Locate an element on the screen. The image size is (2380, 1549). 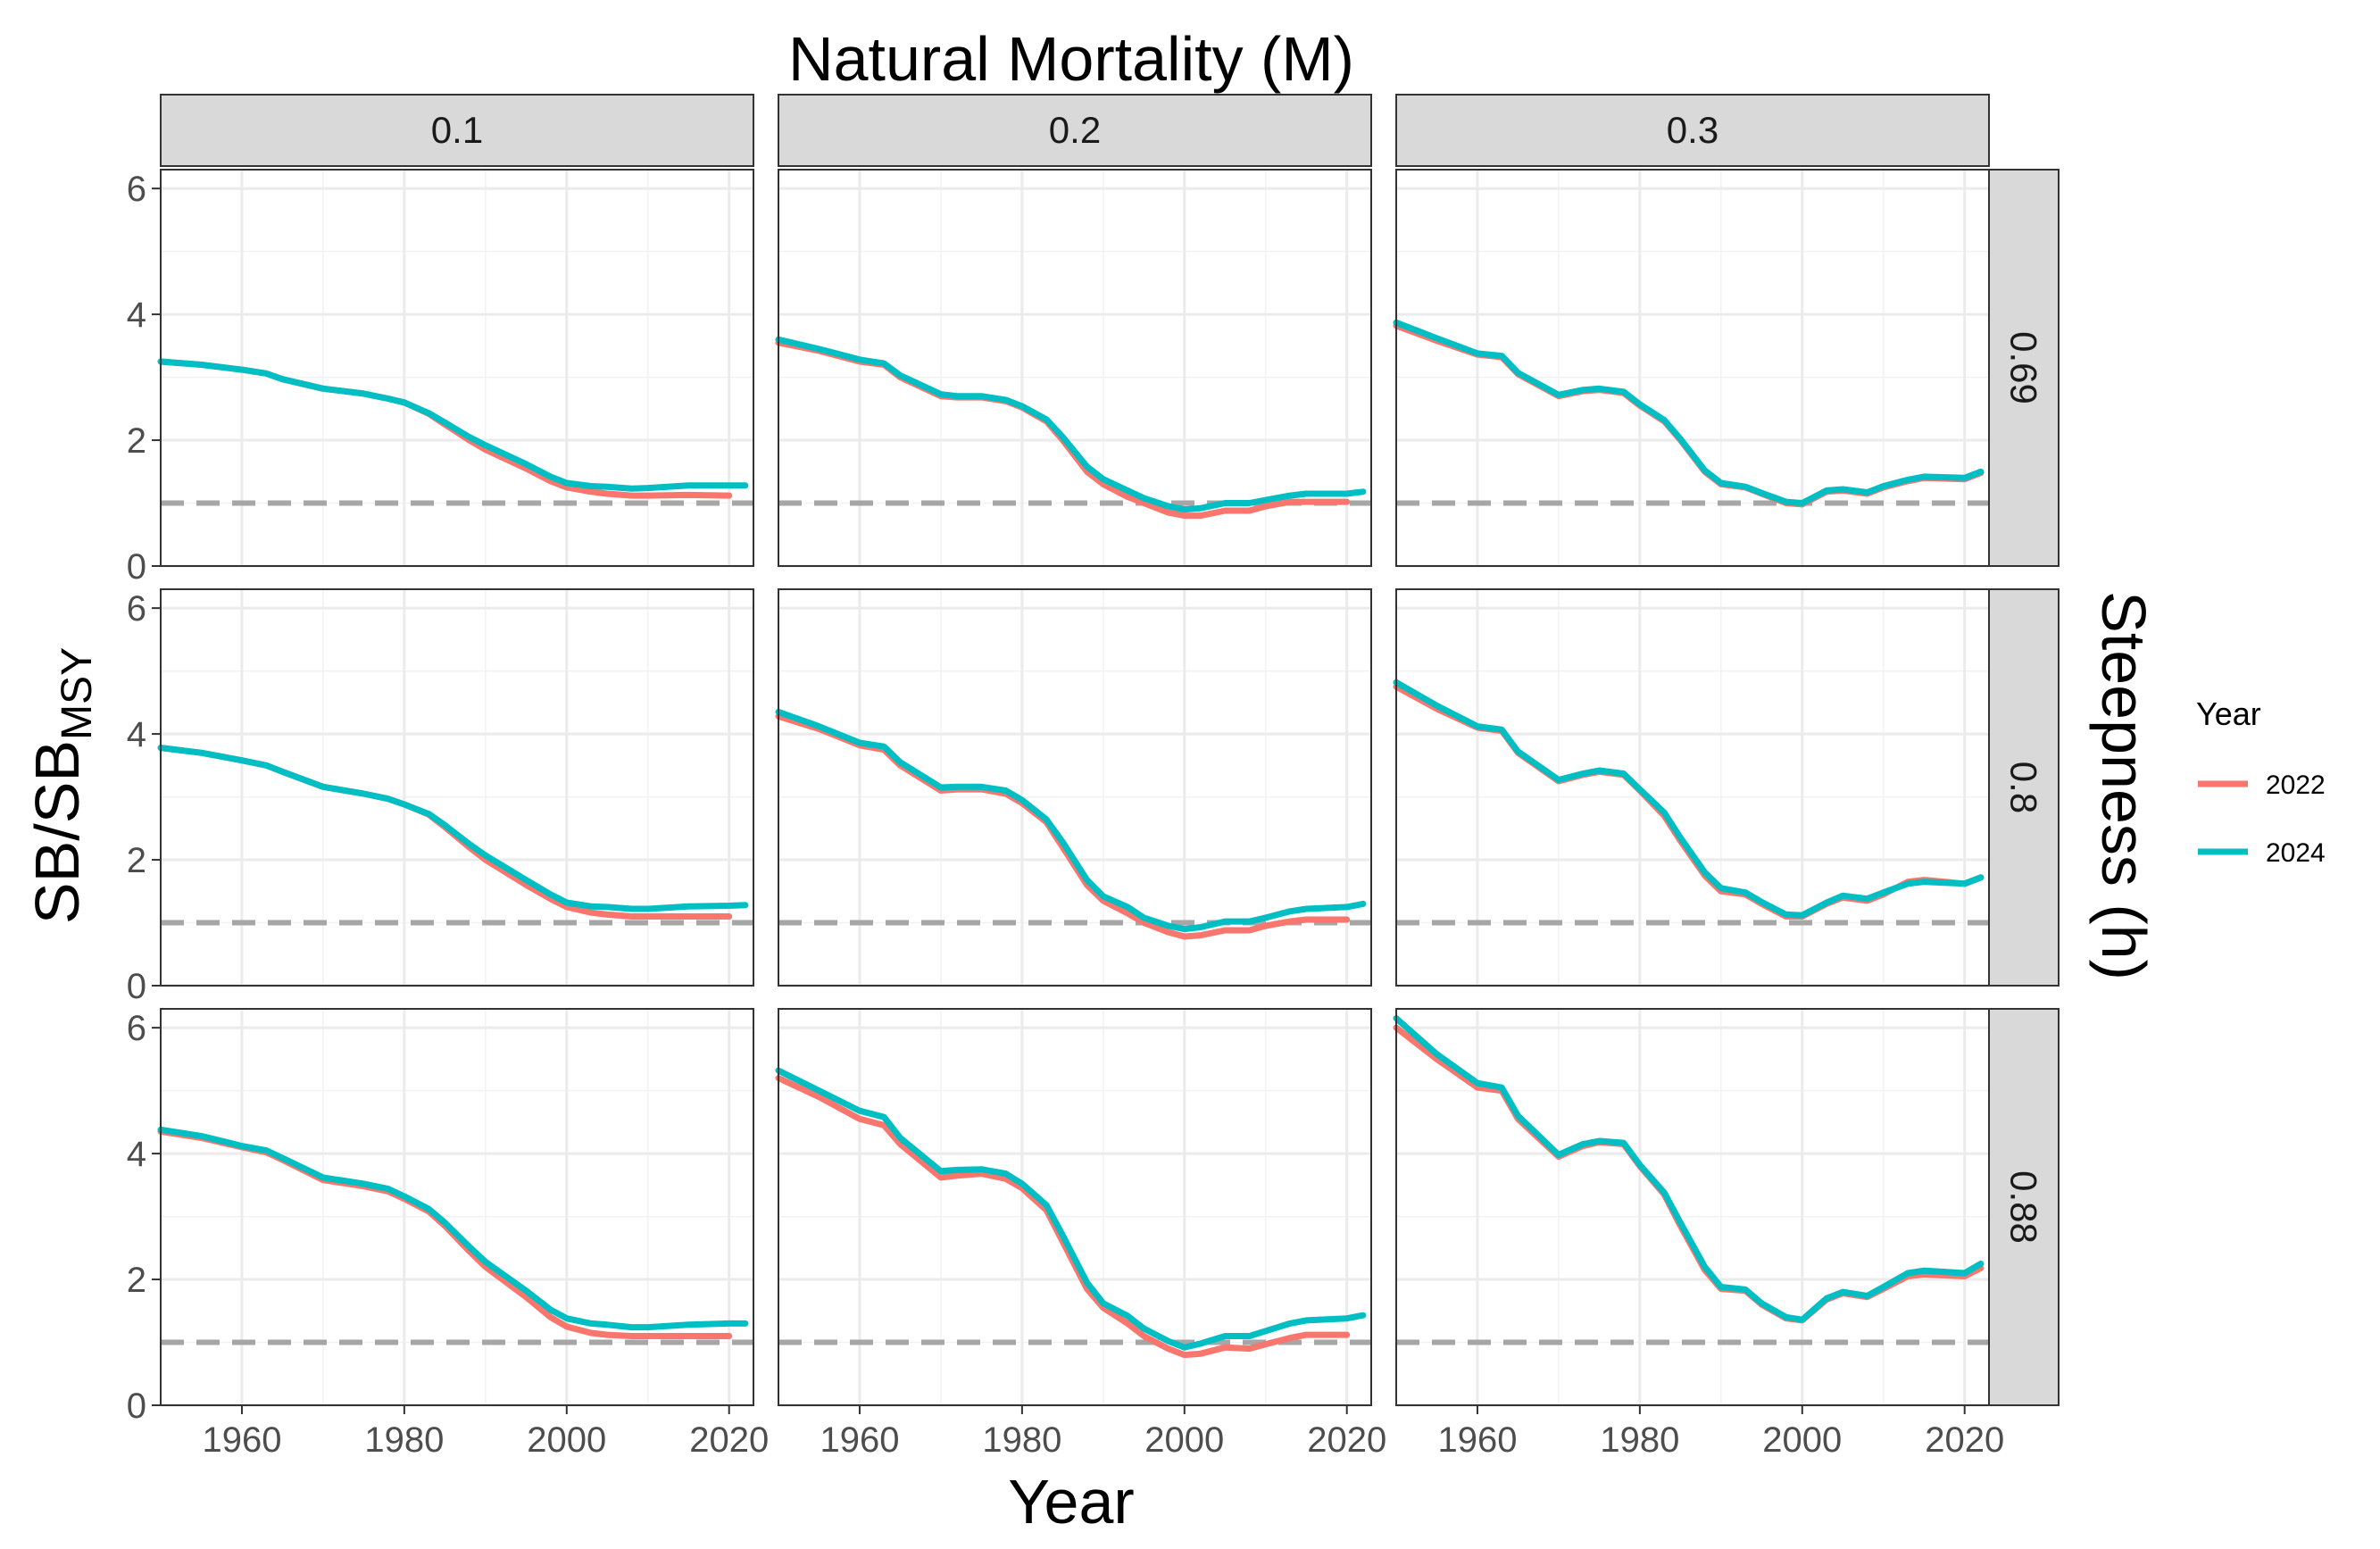
column-strip-label: 0.3 is located at coordinates (1692, 130).